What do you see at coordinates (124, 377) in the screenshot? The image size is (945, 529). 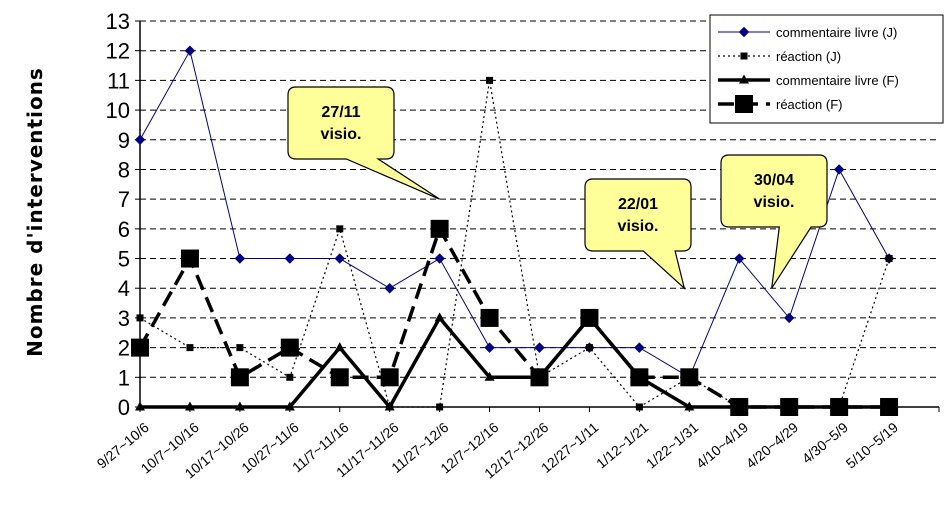 I see `y-tick-label: 1` at bounding box center [124, 377].